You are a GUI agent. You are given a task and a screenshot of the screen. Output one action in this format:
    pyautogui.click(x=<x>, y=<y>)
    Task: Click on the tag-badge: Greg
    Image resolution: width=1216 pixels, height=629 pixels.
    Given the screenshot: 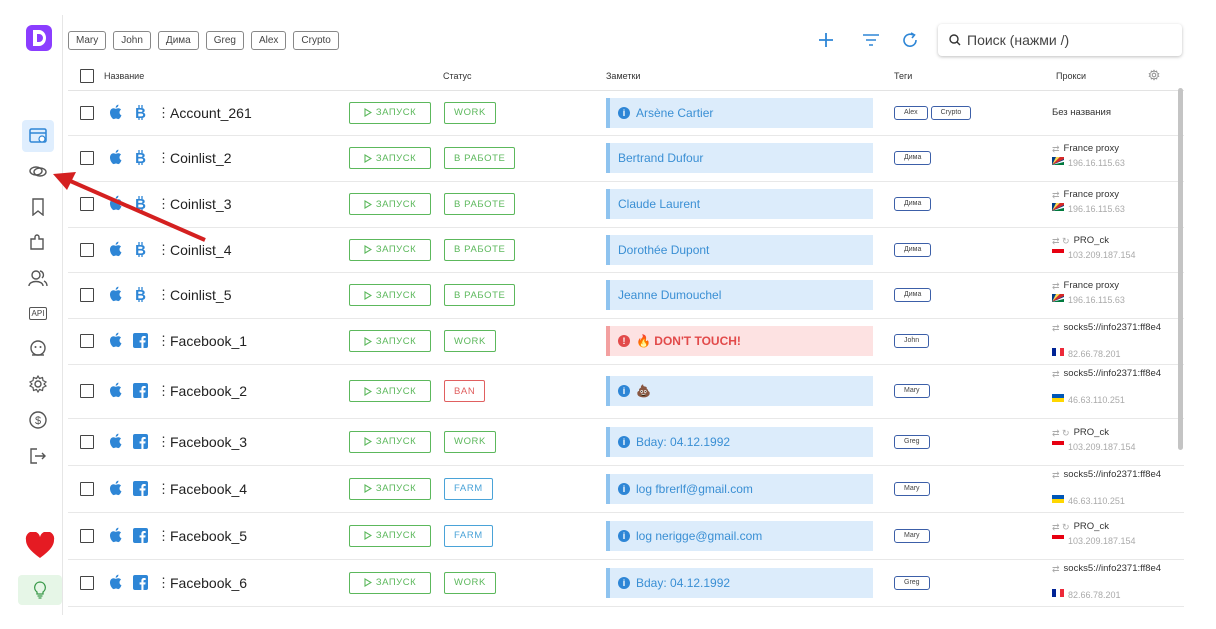 What is the action you would take?
    pyautogui.click(x=912, y=441)
    